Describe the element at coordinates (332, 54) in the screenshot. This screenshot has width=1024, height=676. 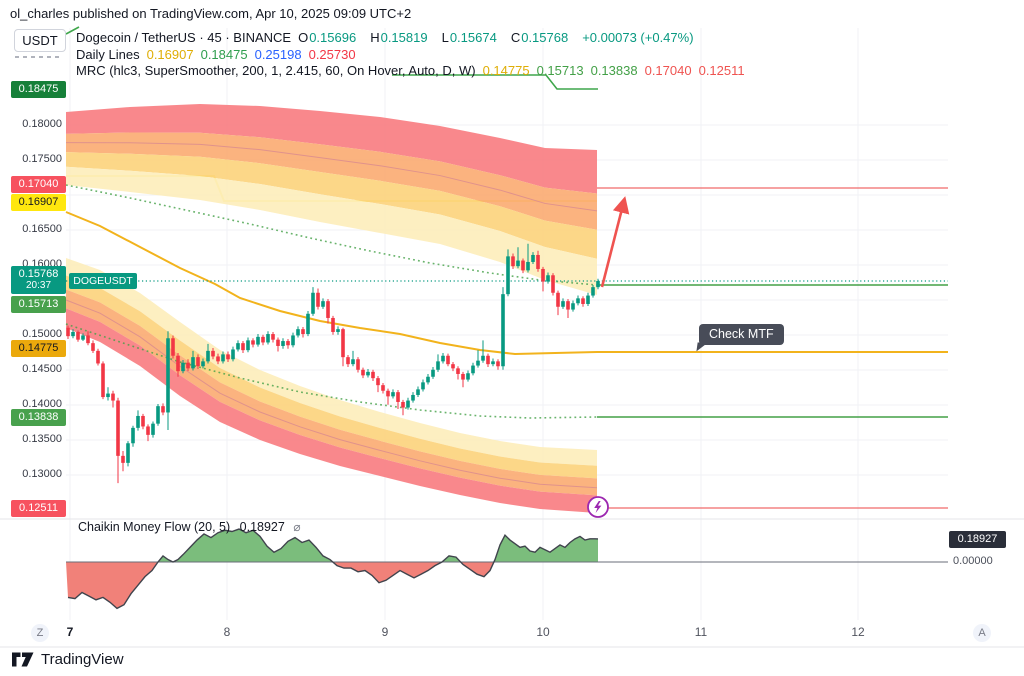
I see `indicator-value: 0.25730` at that location.